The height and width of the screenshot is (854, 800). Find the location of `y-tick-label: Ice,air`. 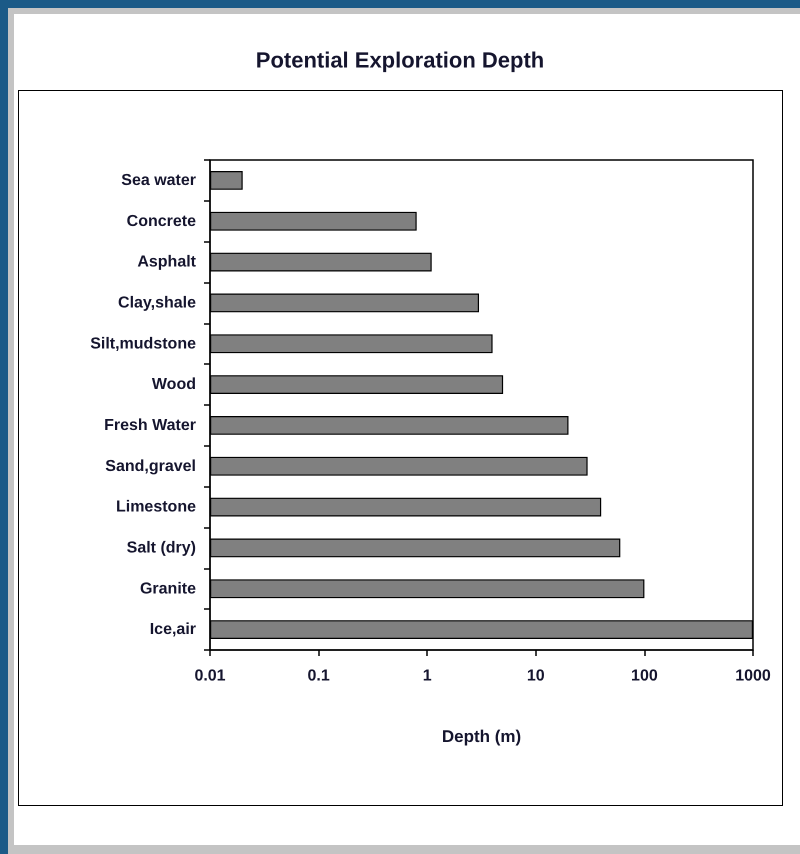

y-tick-label: Ice,air is located at coordinates (173, 629).